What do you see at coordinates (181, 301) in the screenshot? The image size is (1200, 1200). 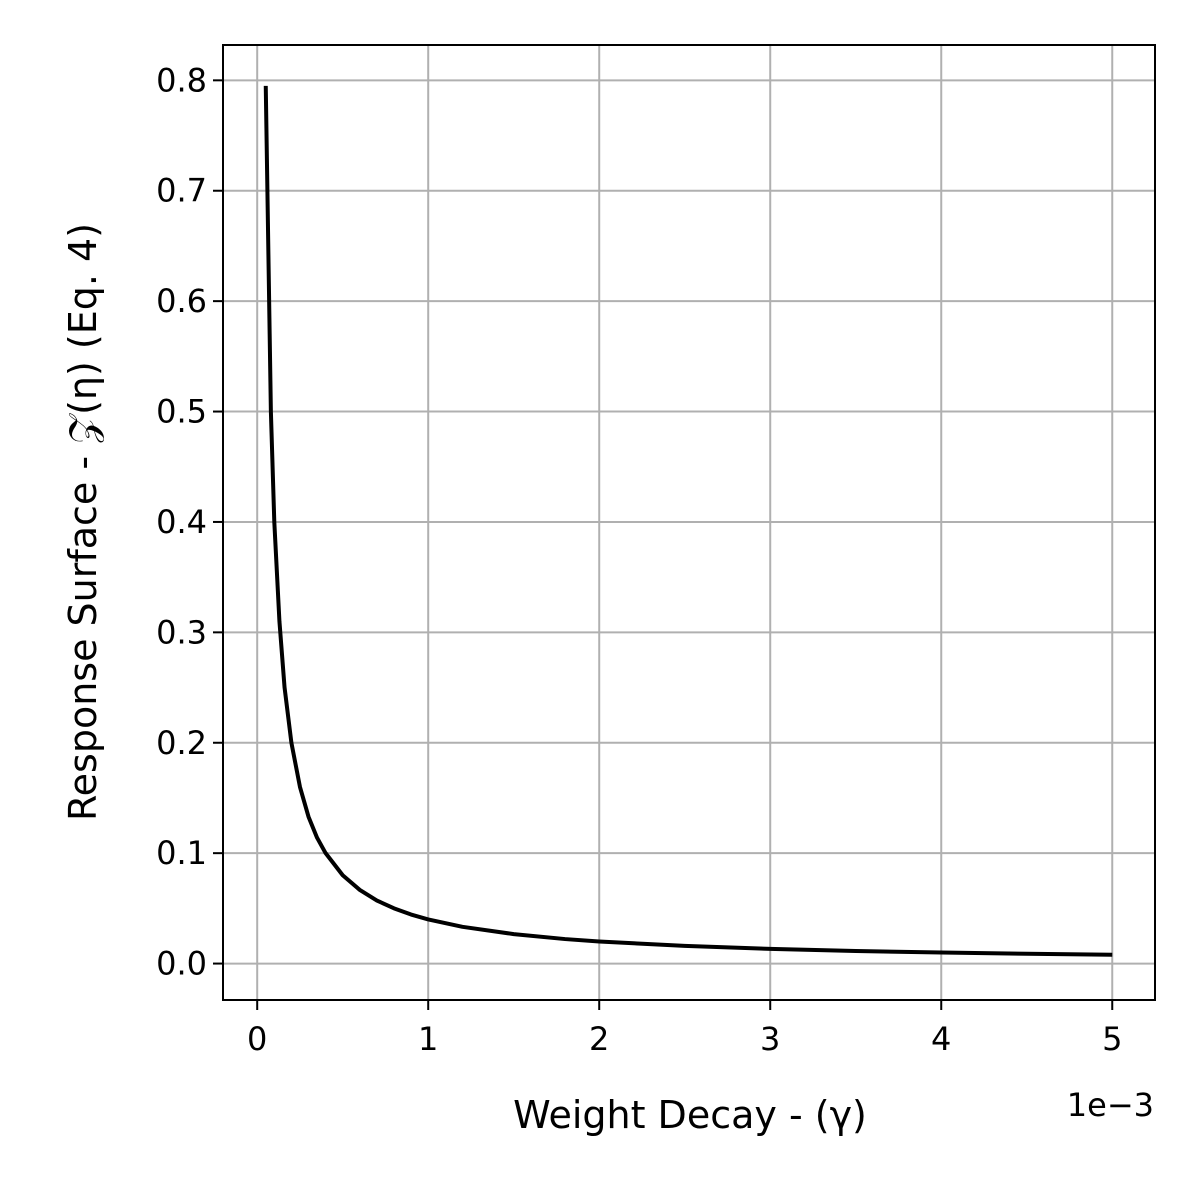 I see `y-tick-label: 0.6` at bounding box center [181, 301].